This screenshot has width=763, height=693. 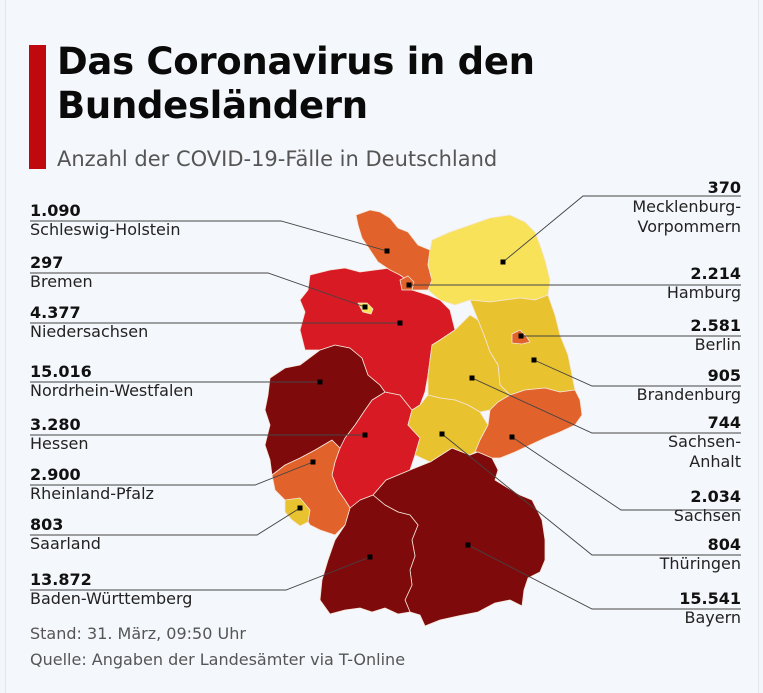 What do you see at coordinates (55, 210) in the screenshot?
I see `label-value: 1.090` at bounding box center [55, 210].